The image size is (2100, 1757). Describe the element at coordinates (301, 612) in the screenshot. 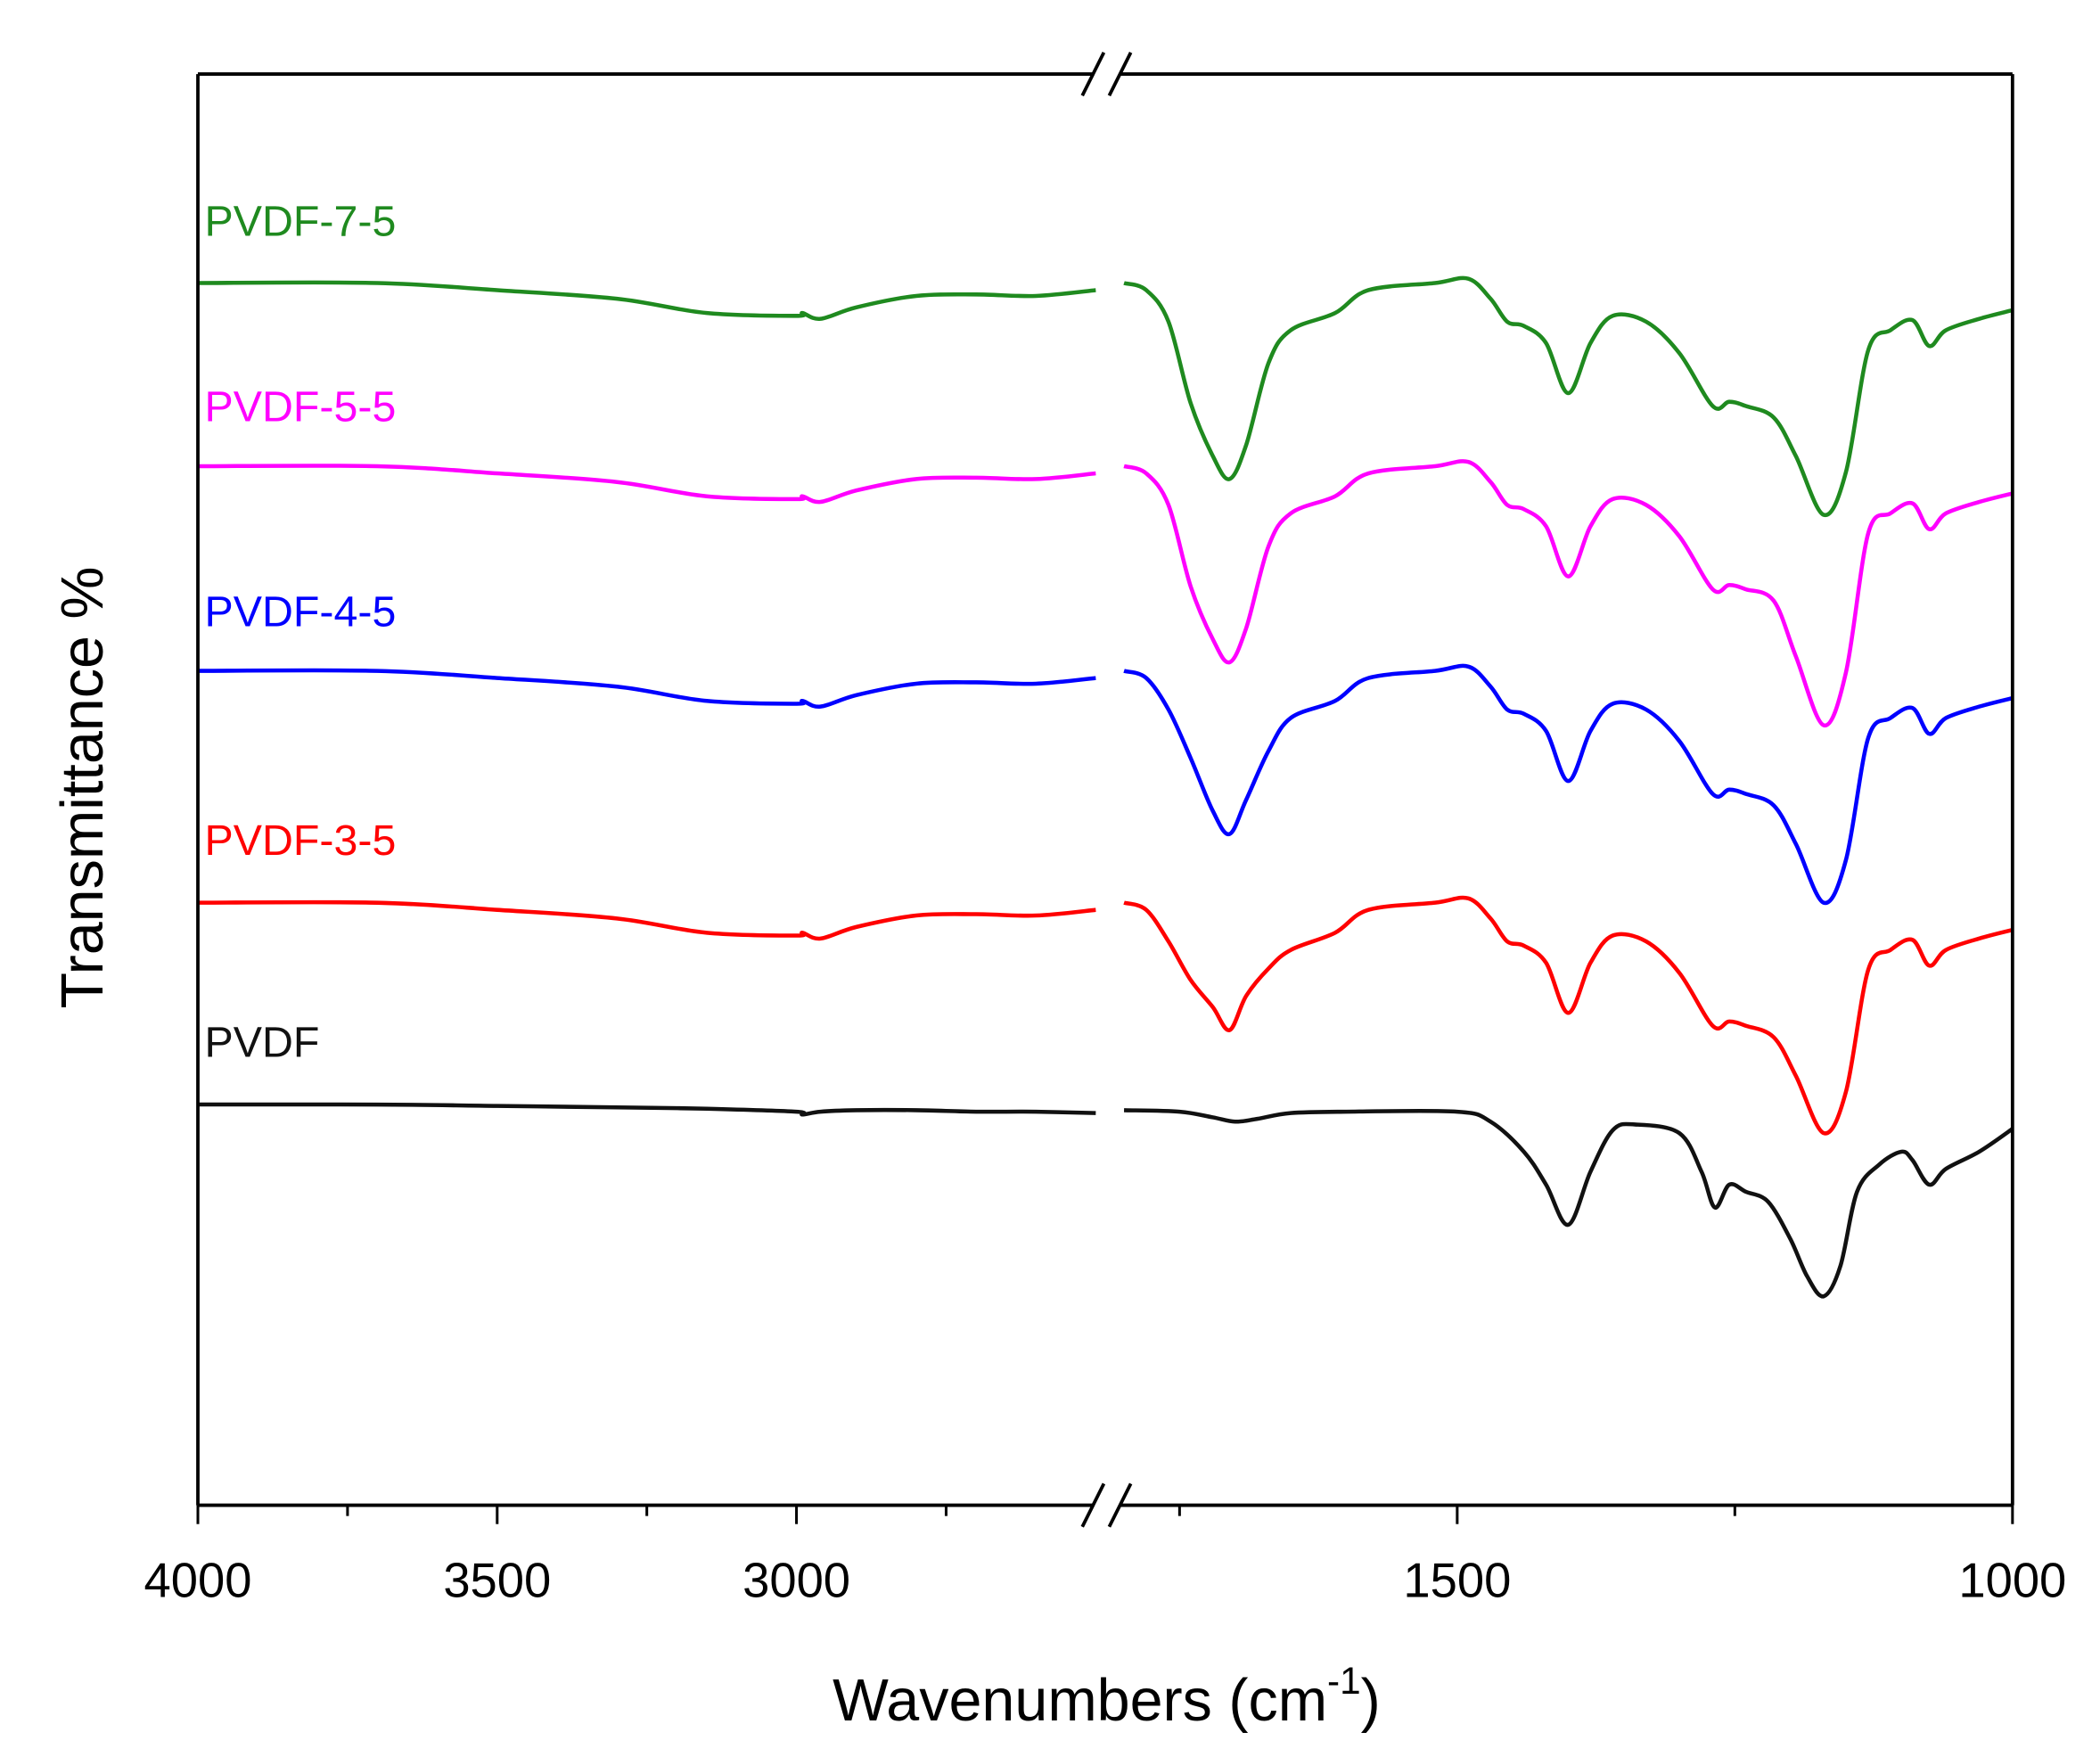

I see `series-label-pvdf-4-5: PVDF-4-5` at that location.